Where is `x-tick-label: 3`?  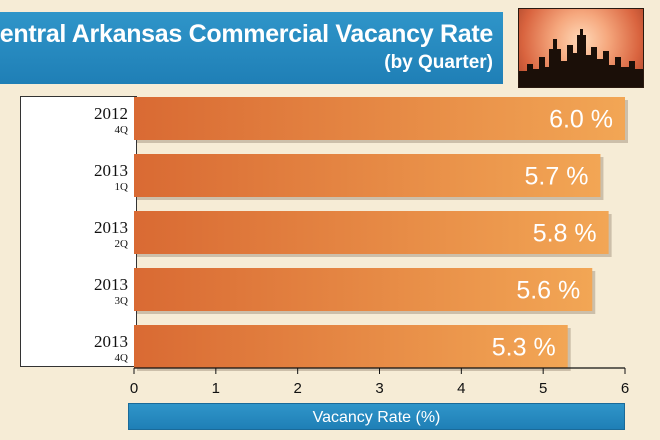
x-tick-label: 3 is located at coordinates (379, 388).